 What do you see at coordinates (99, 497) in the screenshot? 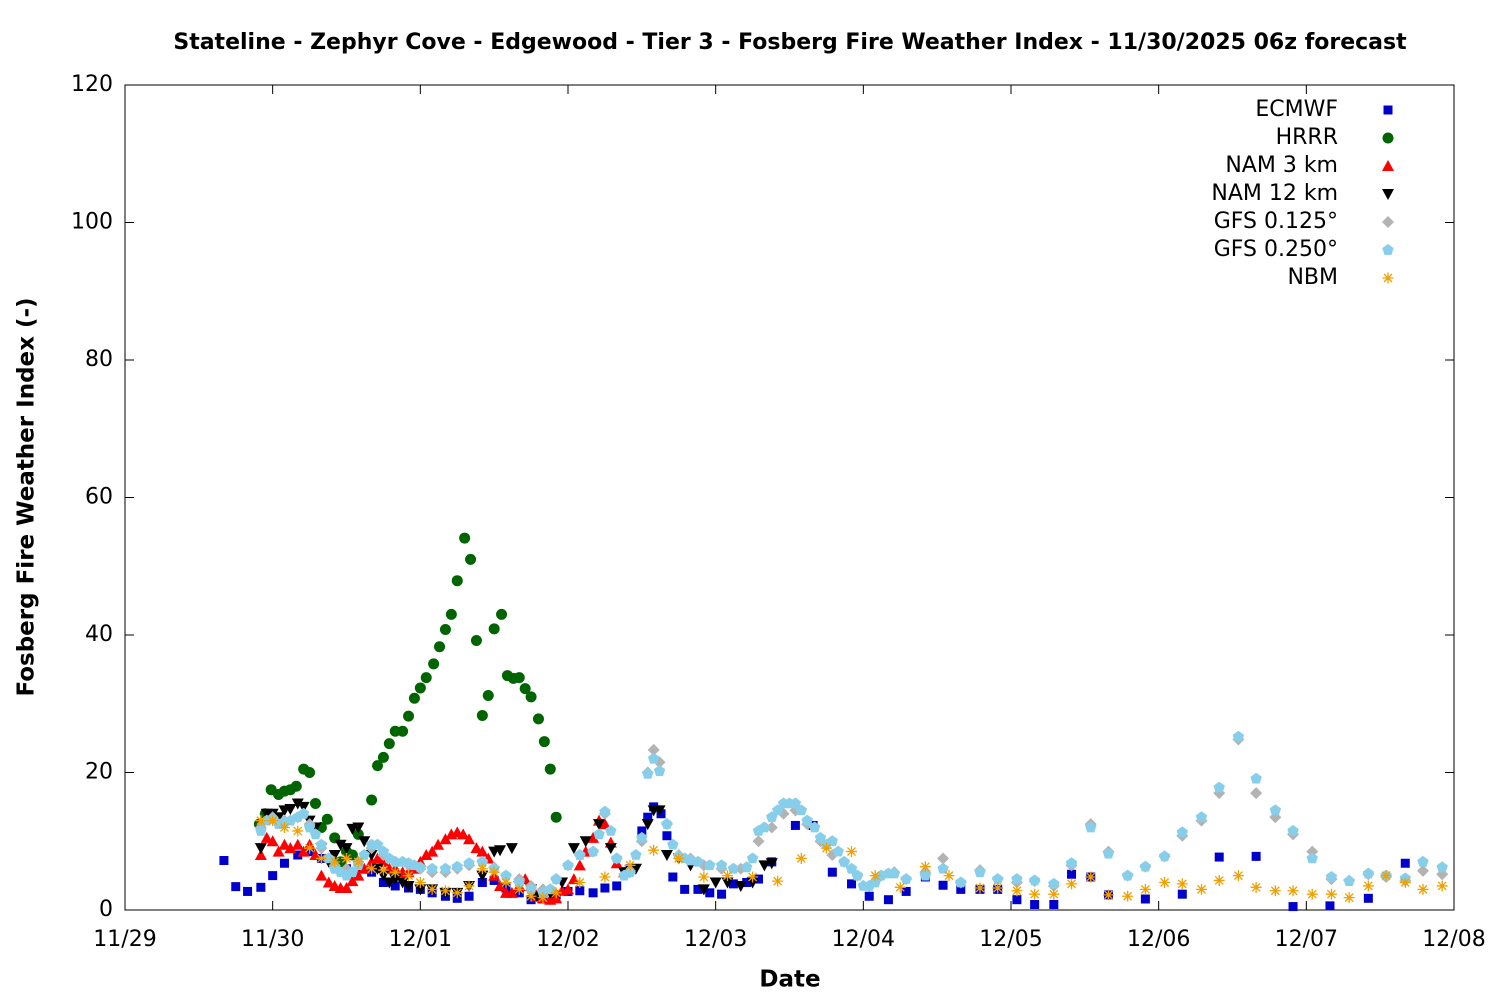
I see `y-tick-label: 60` at bounding box center [99, 497].